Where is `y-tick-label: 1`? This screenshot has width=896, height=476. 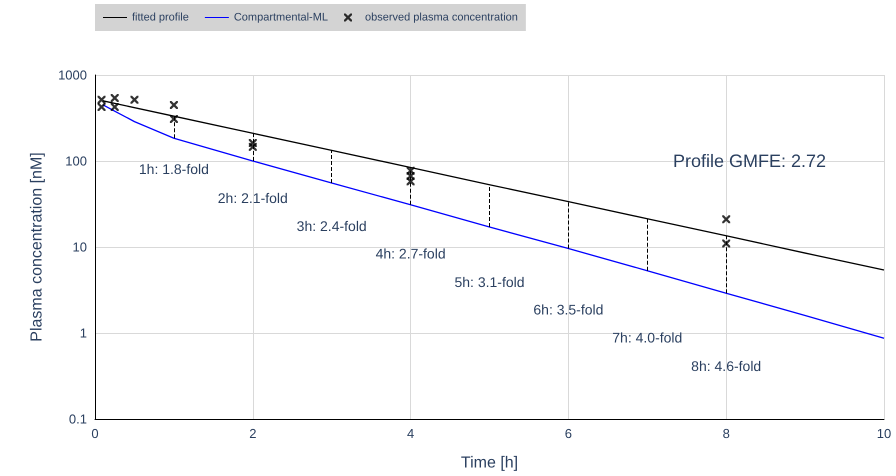
y-tick-label: 1 is located at coordinates (83, 333).